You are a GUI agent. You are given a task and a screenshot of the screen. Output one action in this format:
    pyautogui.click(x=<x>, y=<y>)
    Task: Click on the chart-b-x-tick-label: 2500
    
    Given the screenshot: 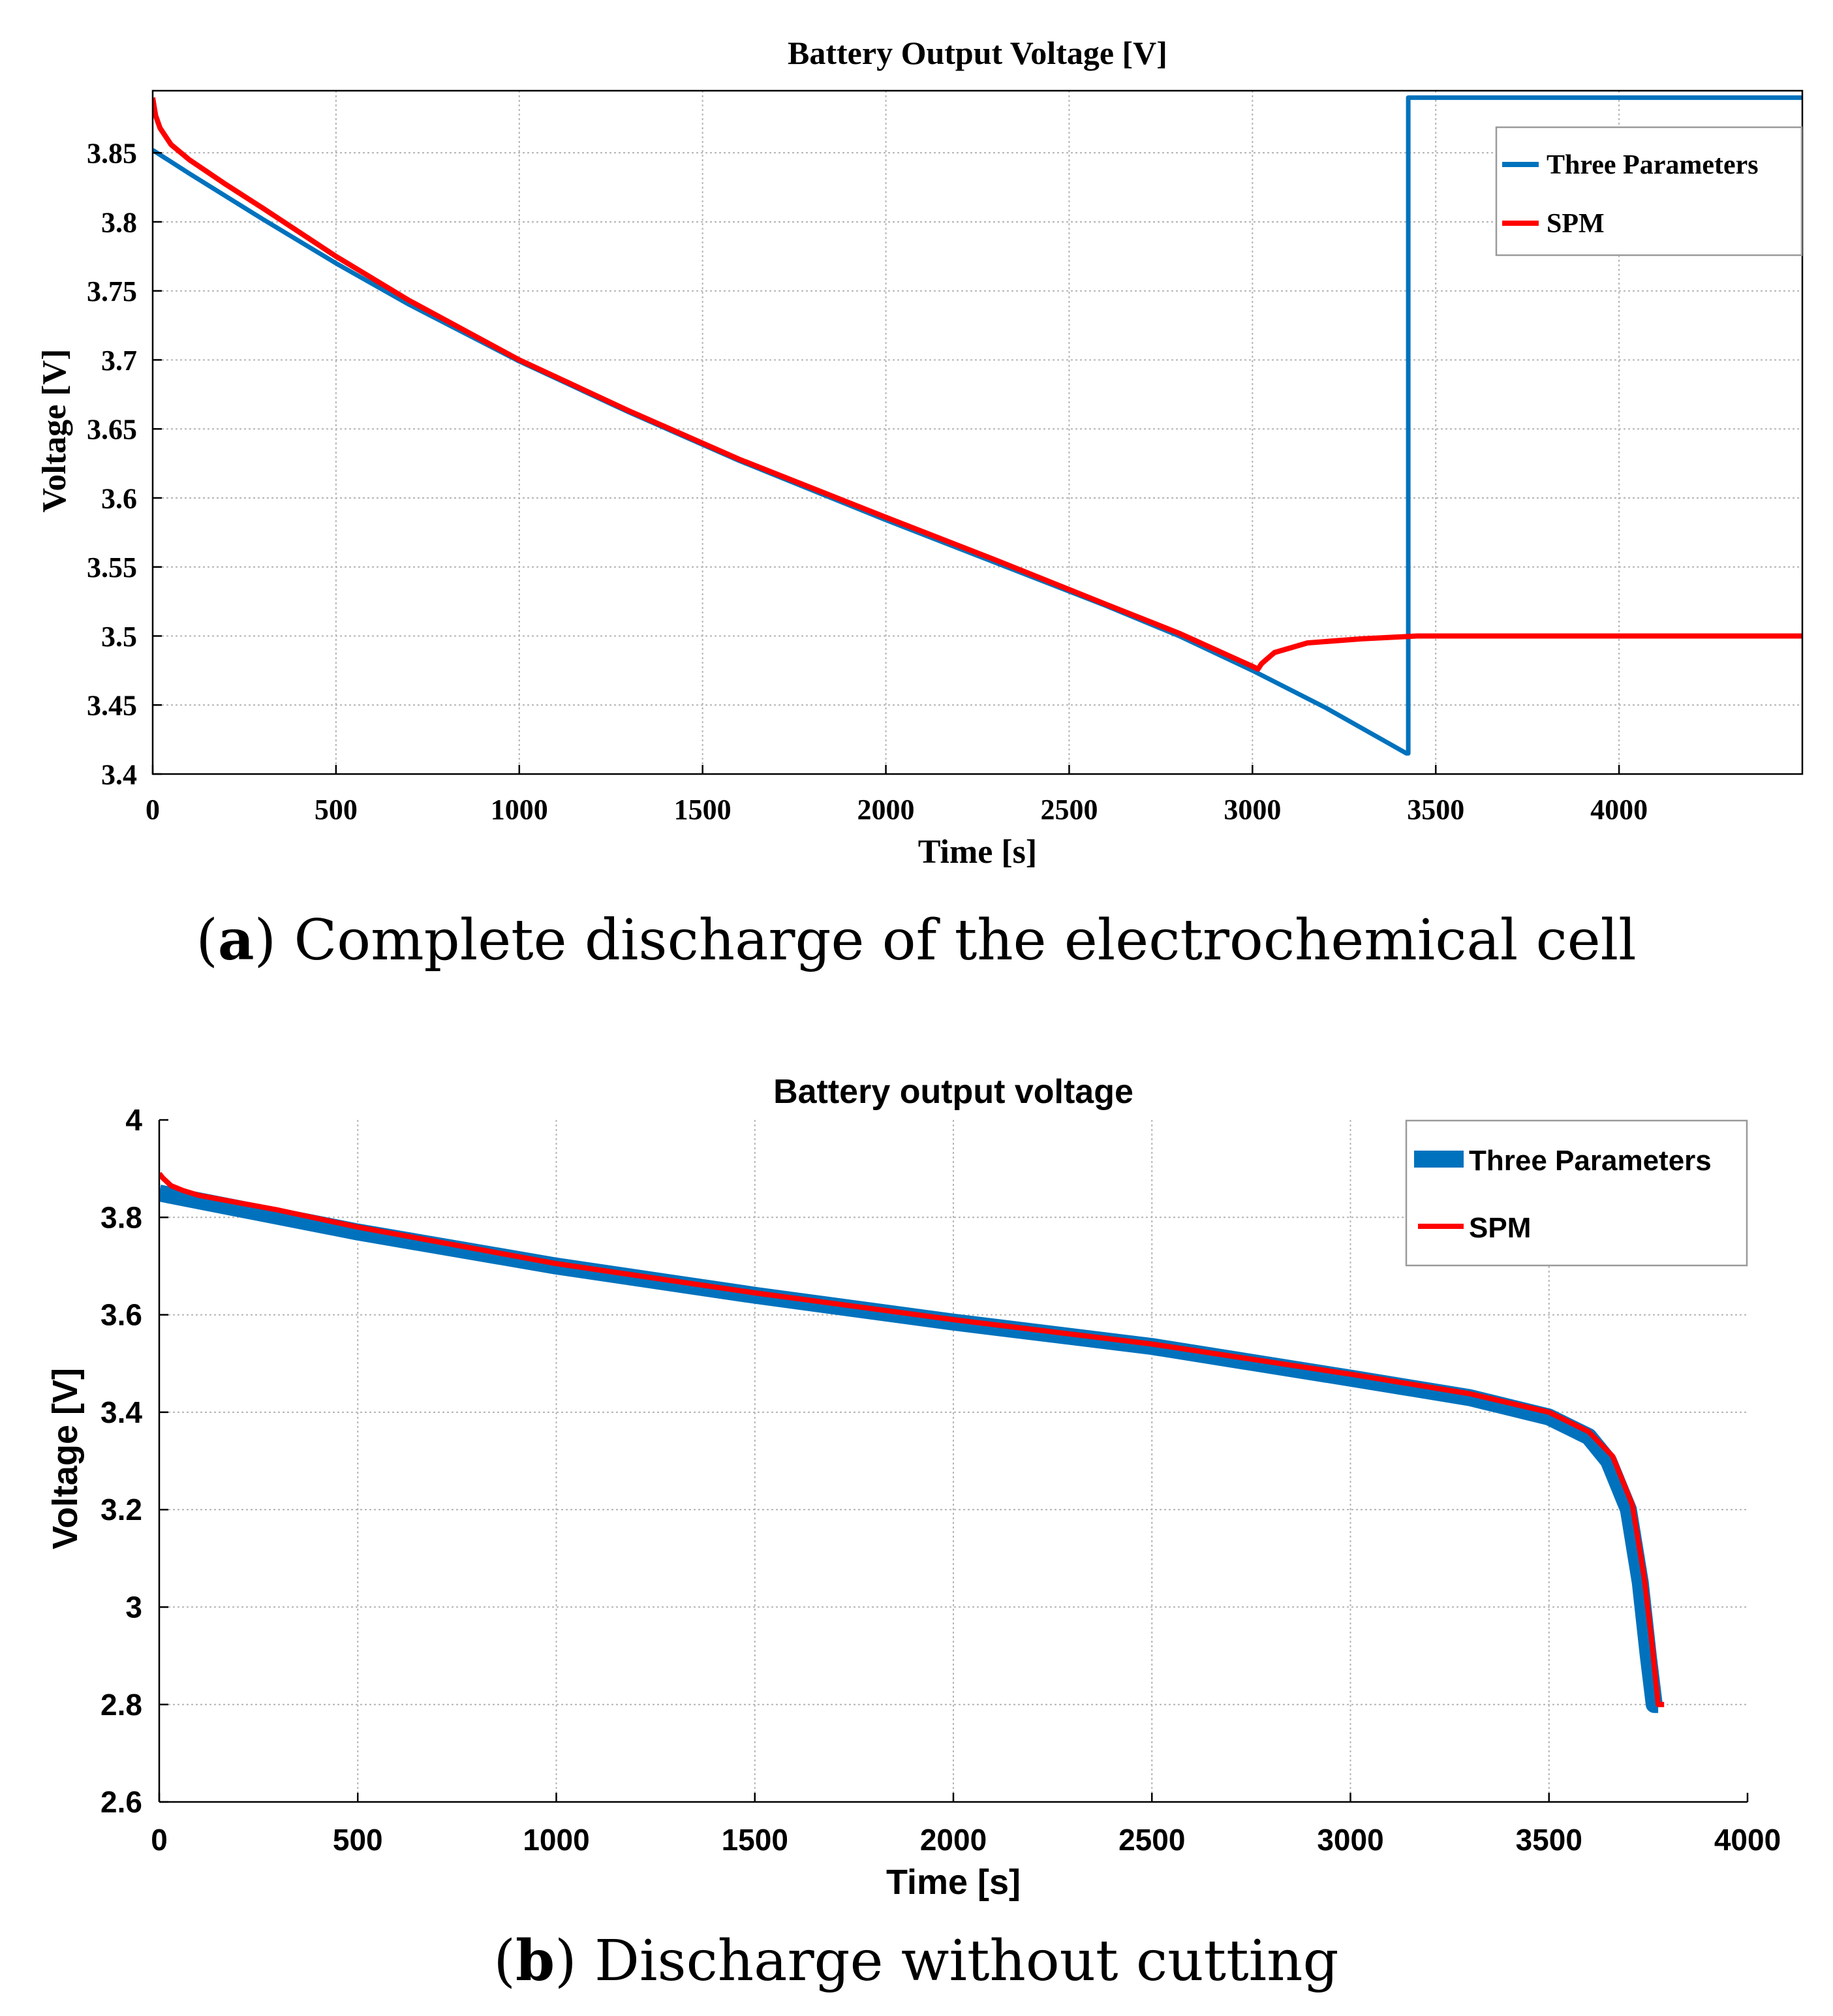 What is the action you would take?
    pyautogui.click(x=1151, y=1840)
    